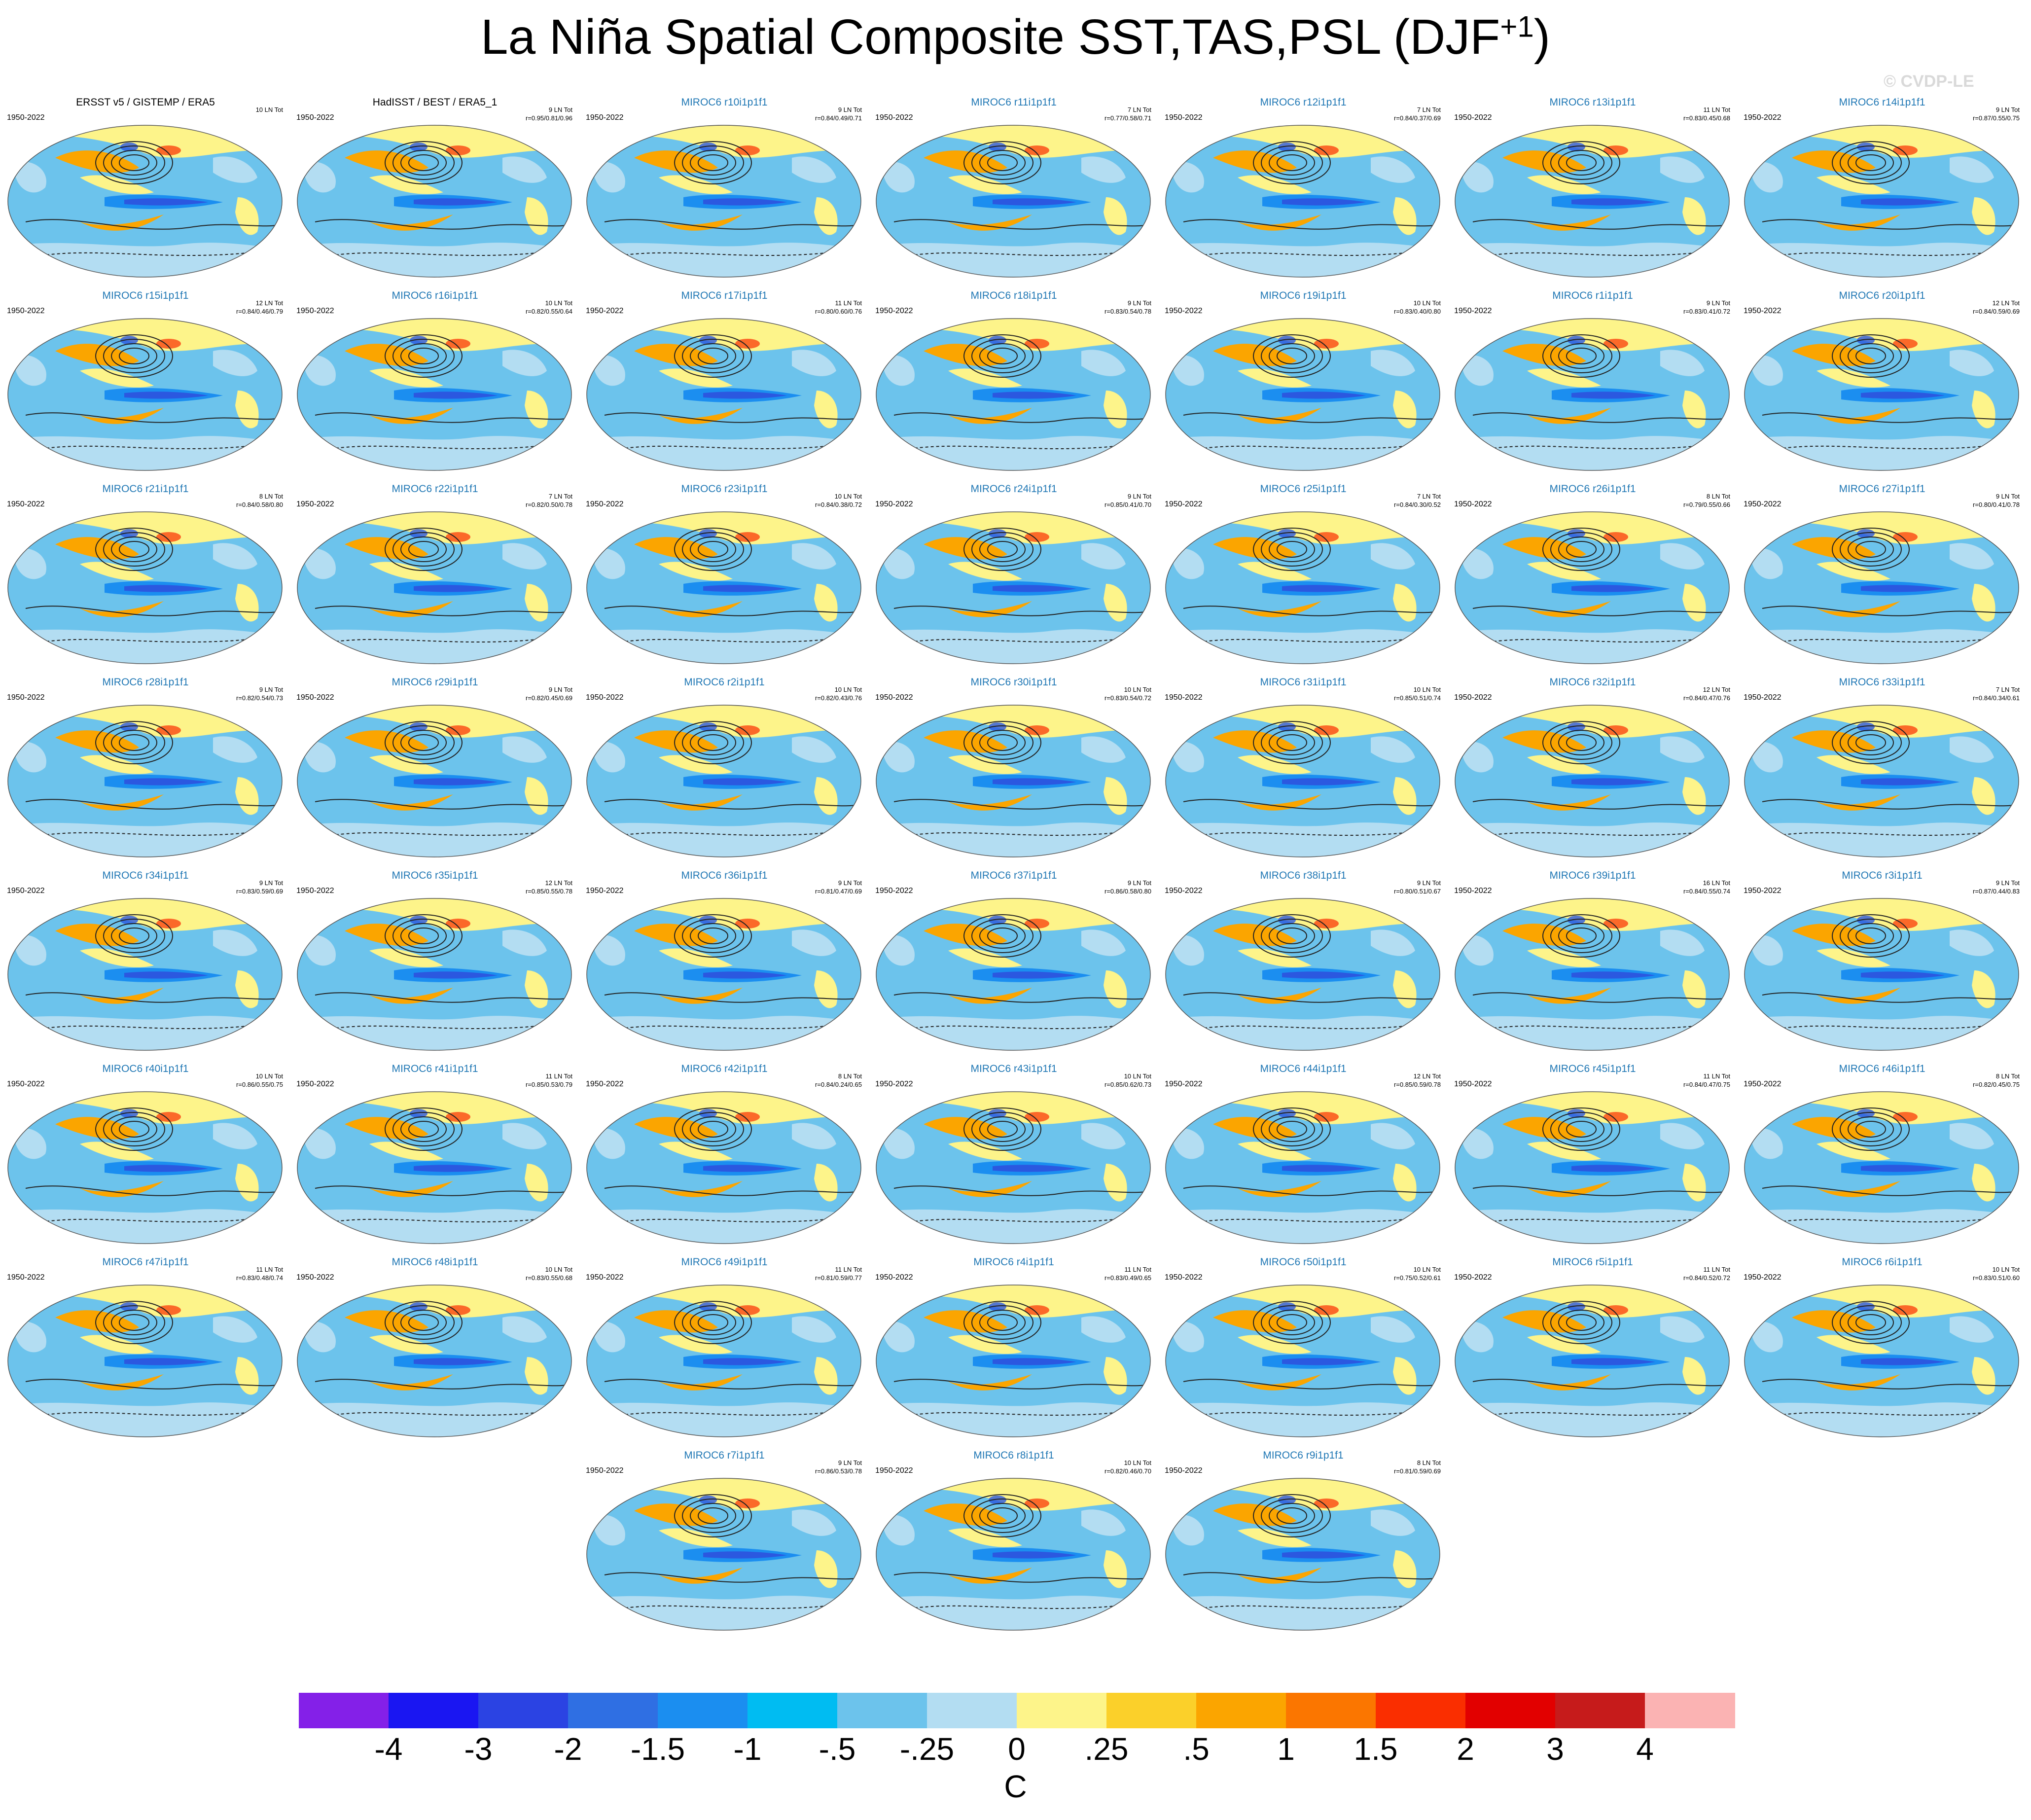  What do you see at coordinates (838, 500) in the screenshot?
I see `panel-stats: 10 LN Tot r=0.84/0.38/0.72` at bounding box center [838, 500].